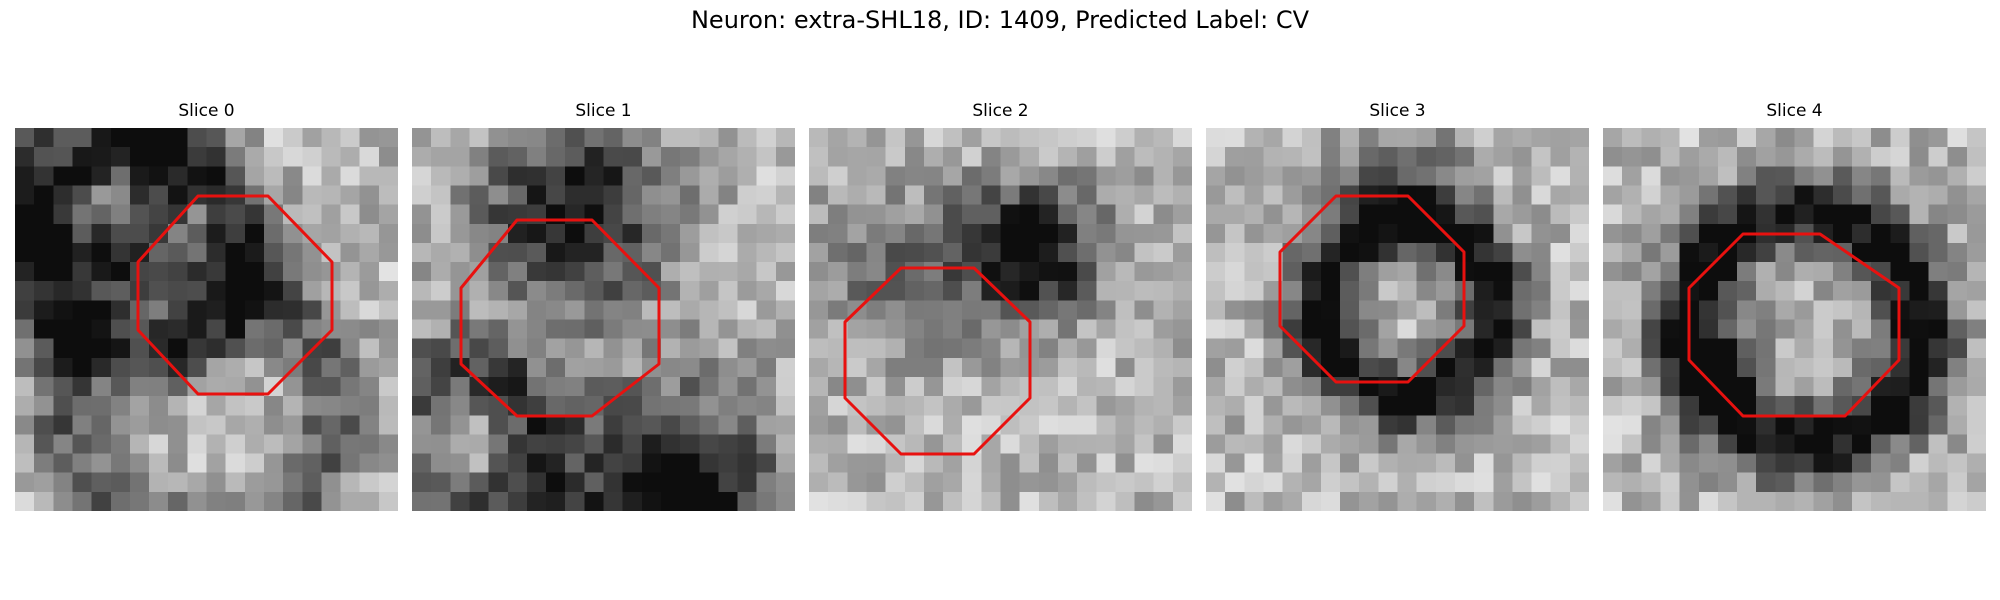 Image resolution: width=2000 pixels, height=600 pixels. I want to click on slice-title: Slice 2, so click(1000, 111).